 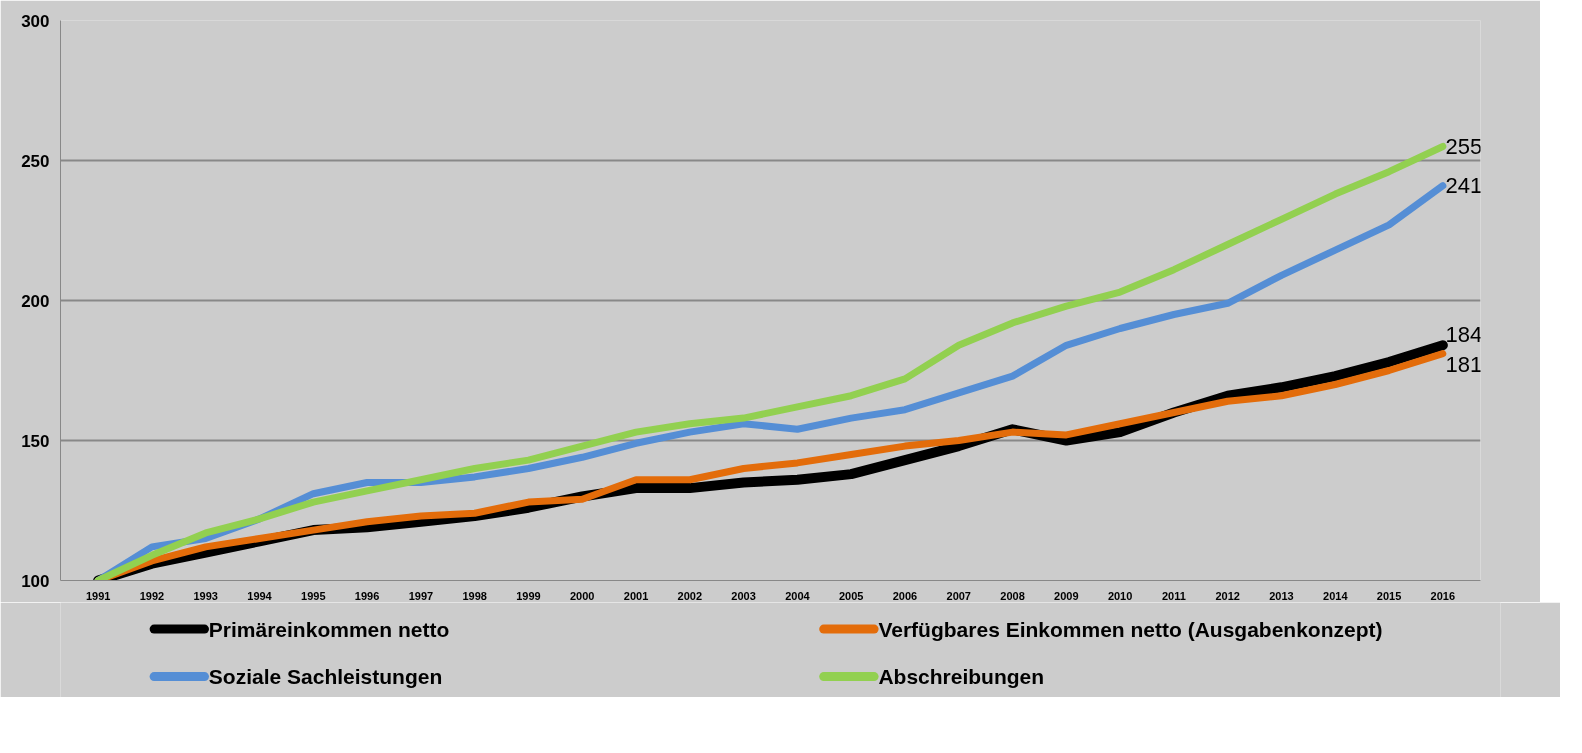 What do you see at coordinates (1336, 595) in the screenshot?
I see `x-tick-label: 2014` at bounding box center [1336, 595].